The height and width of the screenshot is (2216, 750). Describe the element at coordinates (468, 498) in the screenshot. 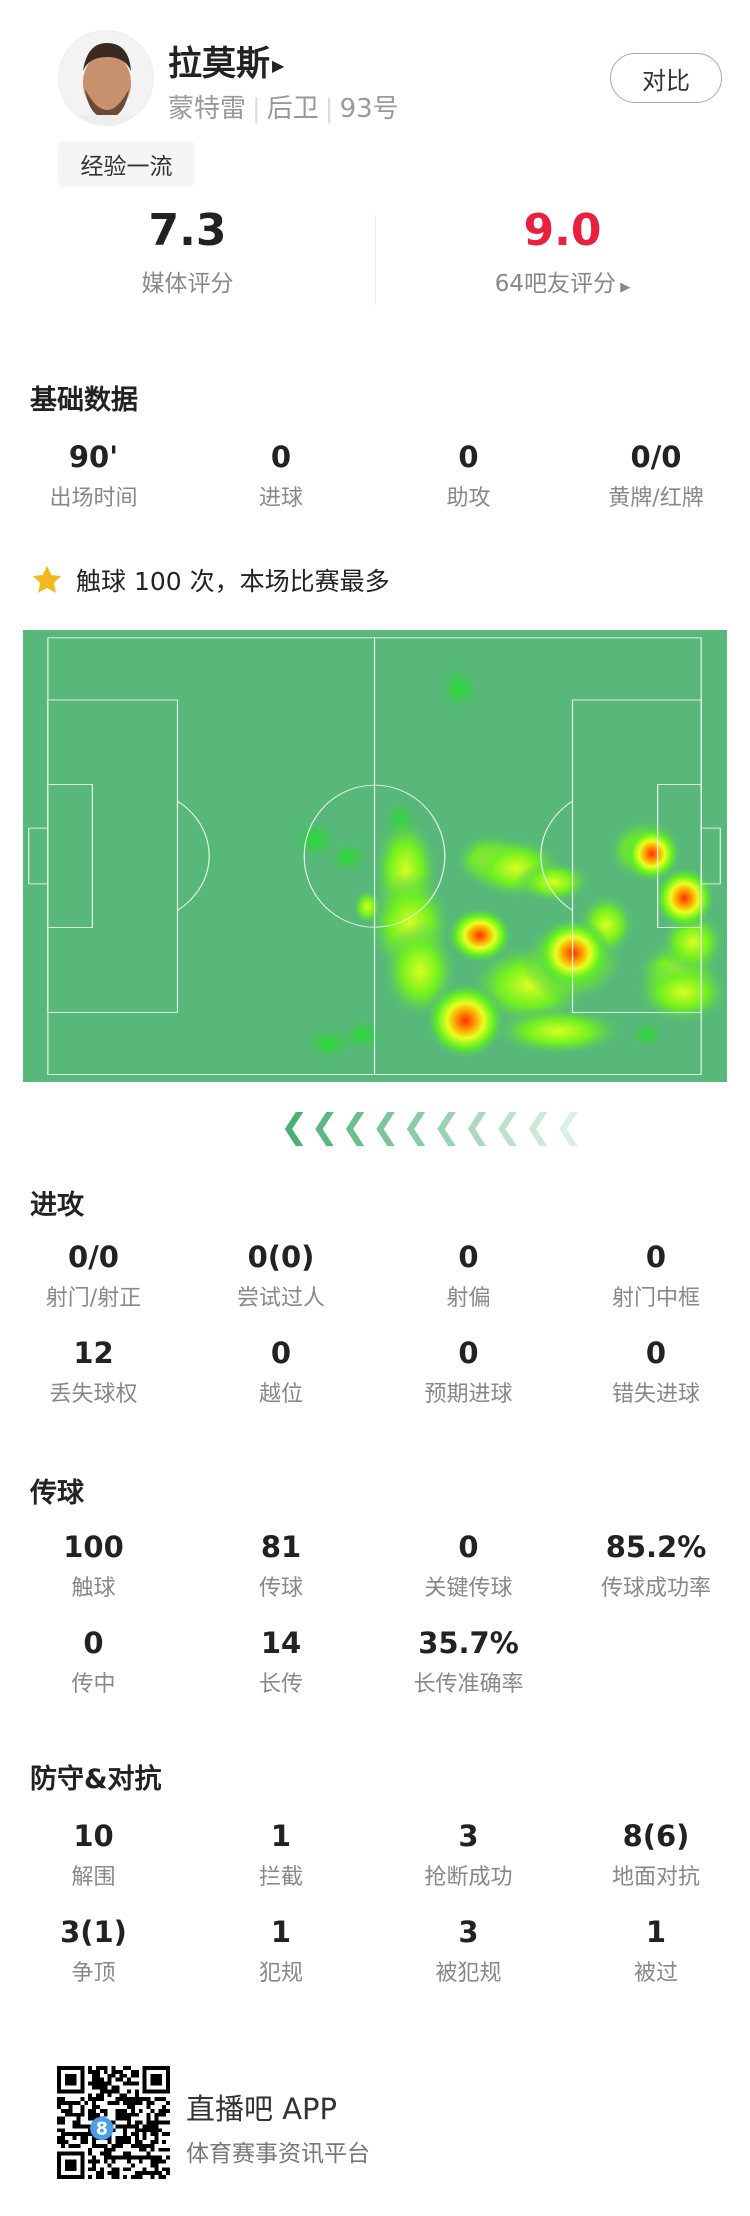

I see `stat-label: 助攻` at that location.